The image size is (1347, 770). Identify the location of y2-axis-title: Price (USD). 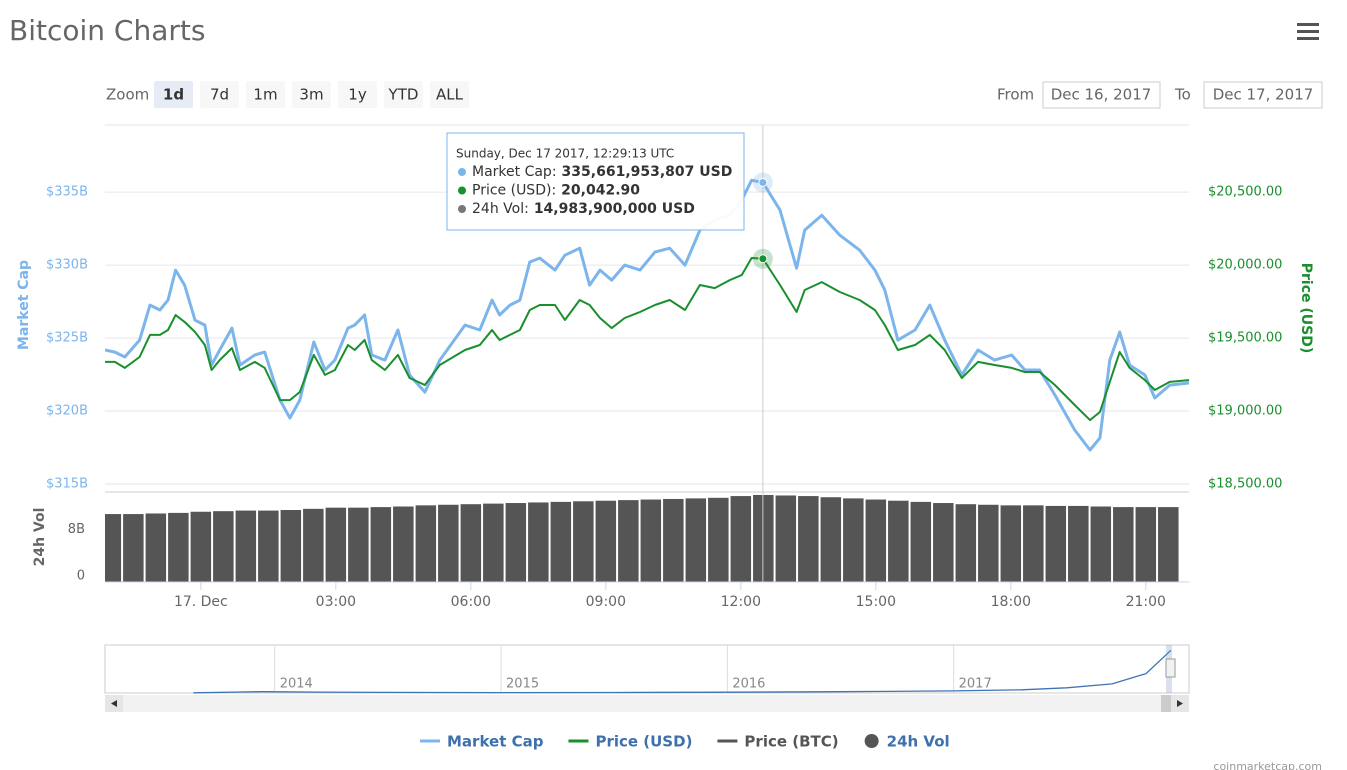
(1306, 308).